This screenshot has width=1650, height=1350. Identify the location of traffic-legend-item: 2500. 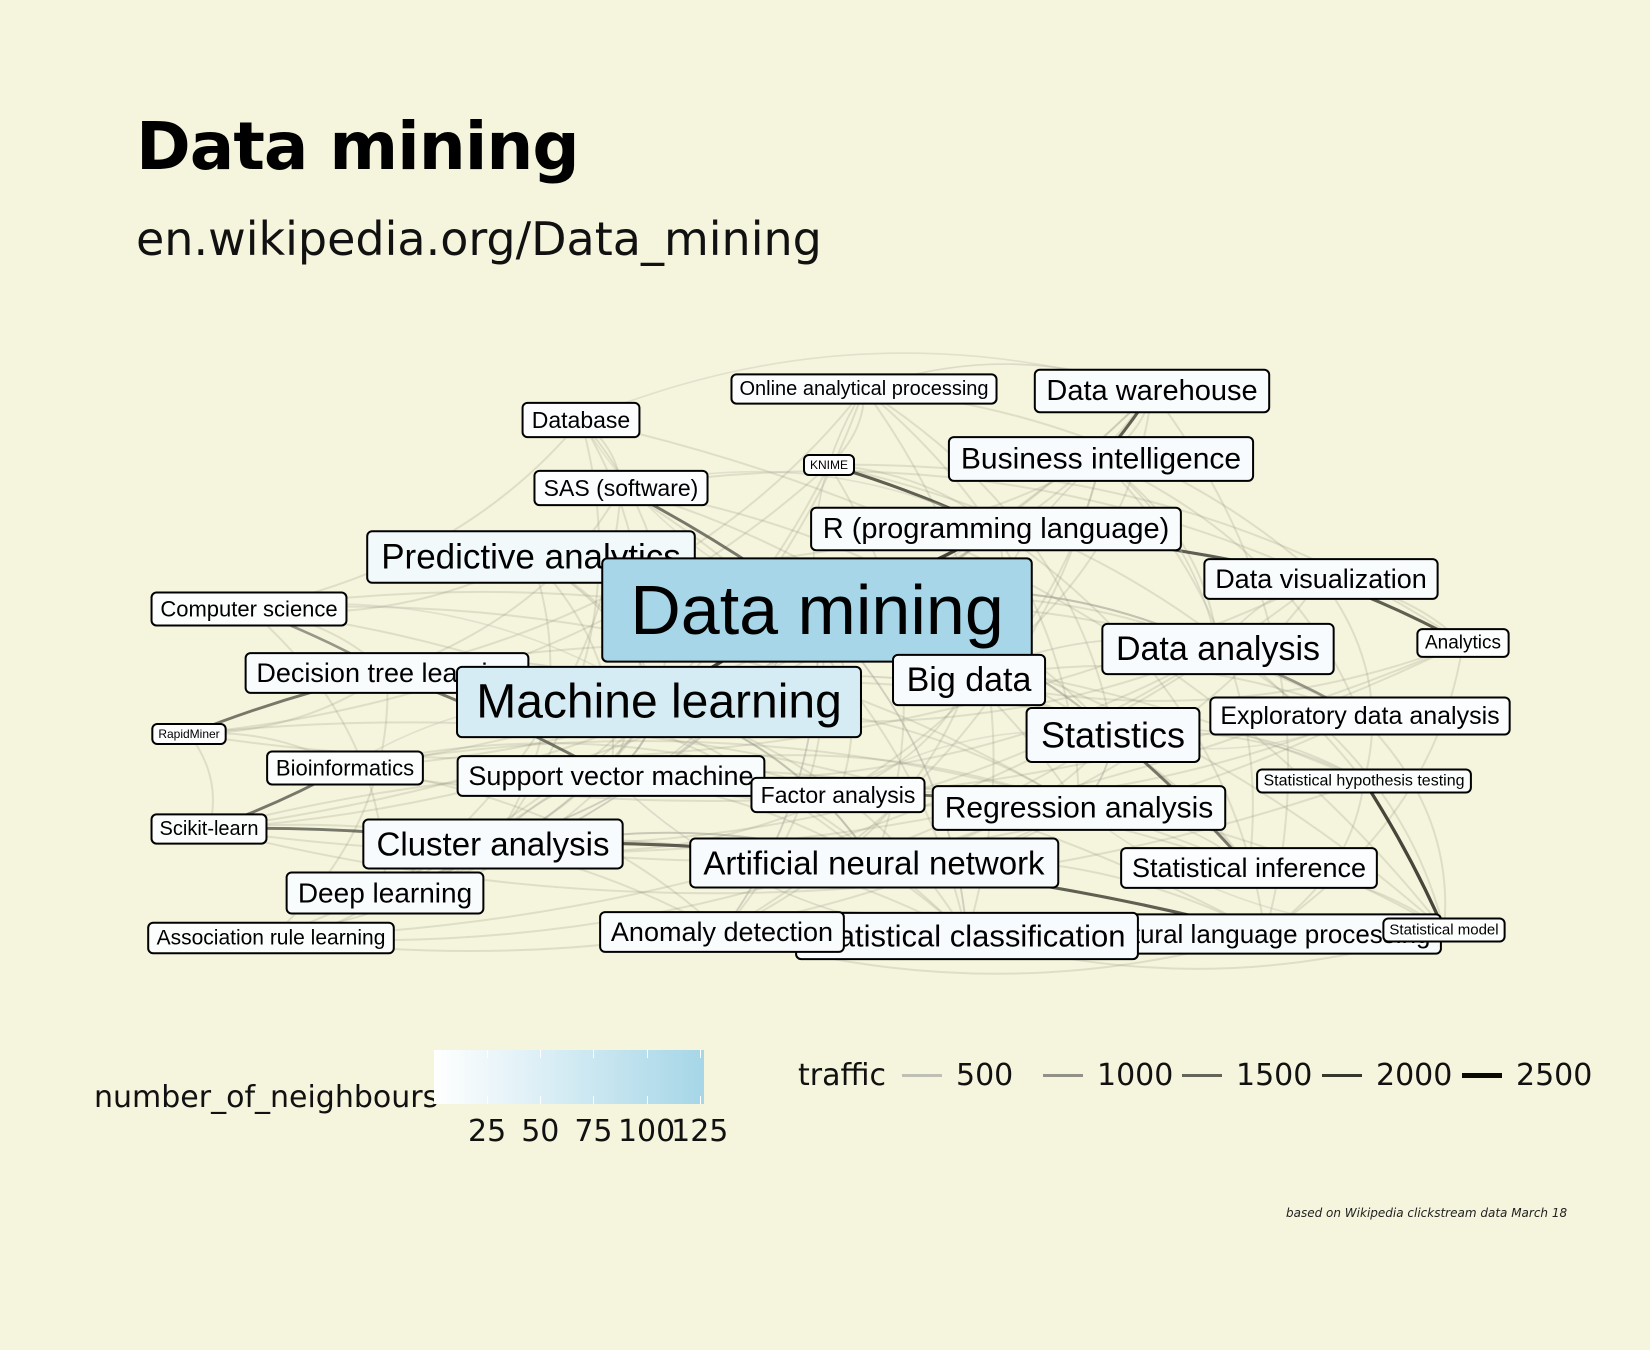
(1527, 1075).